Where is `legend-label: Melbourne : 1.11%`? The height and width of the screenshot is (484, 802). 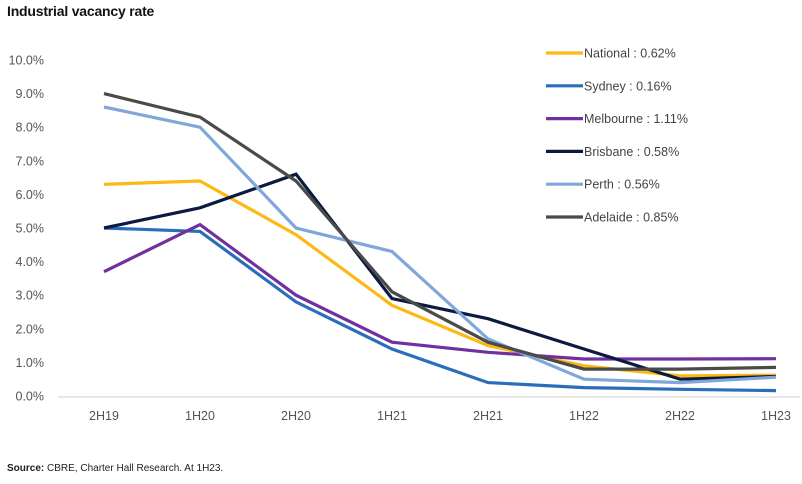
legend-label: Melbourne : 1.11% is located at coordinates (636, 119).